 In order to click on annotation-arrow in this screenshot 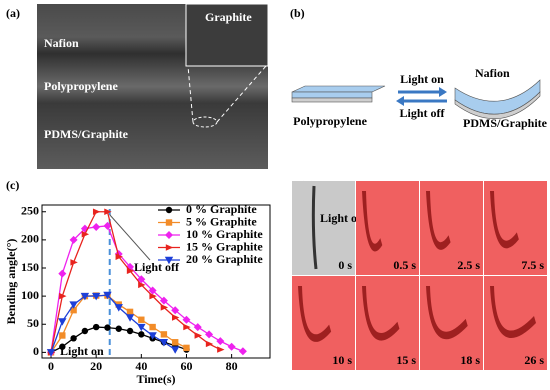, I will do `click(130, 237)`.